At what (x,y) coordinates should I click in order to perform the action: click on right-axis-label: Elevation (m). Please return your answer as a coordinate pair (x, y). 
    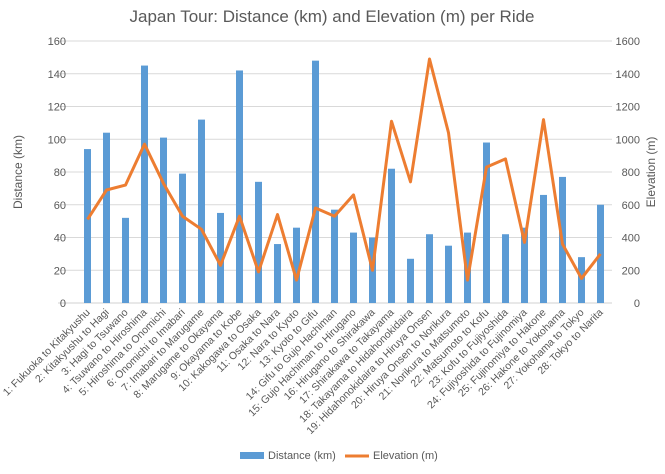
    Looking at the image, I should click on (651, 172).